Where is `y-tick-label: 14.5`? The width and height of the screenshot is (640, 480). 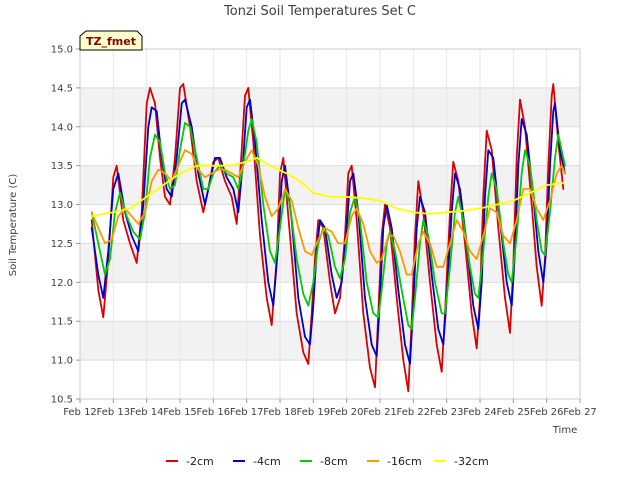
y-tick-label: 14.5 is located at coordinates (62, 88).